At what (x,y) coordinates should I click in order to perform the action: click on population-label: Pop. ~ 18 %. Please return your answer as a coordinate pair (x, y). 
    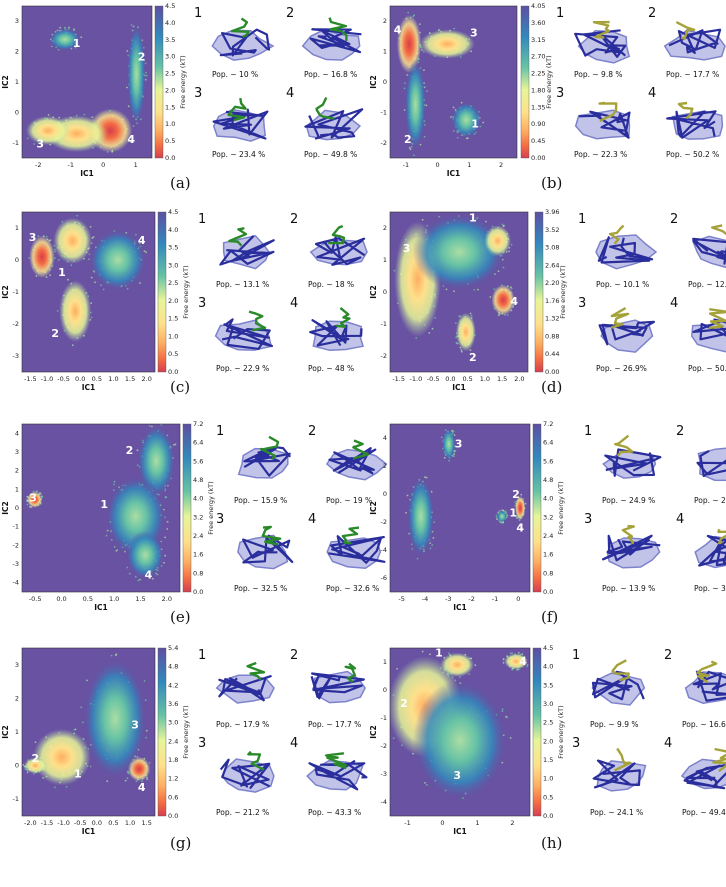
    Looking at the image, I should click on (331, 284).